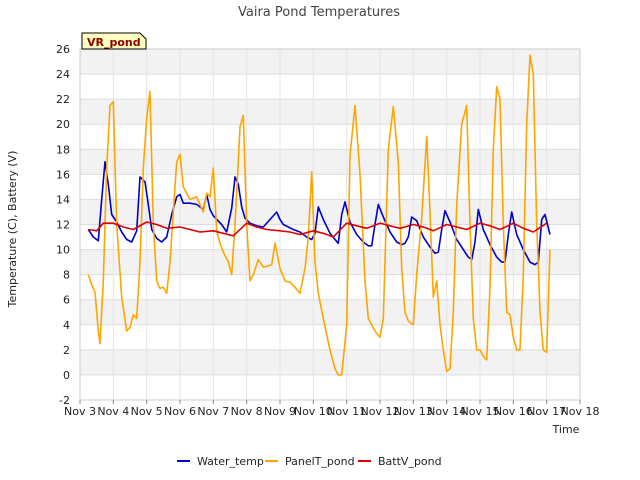  I want to click on y-tick-label: 26, so click(63, 49).